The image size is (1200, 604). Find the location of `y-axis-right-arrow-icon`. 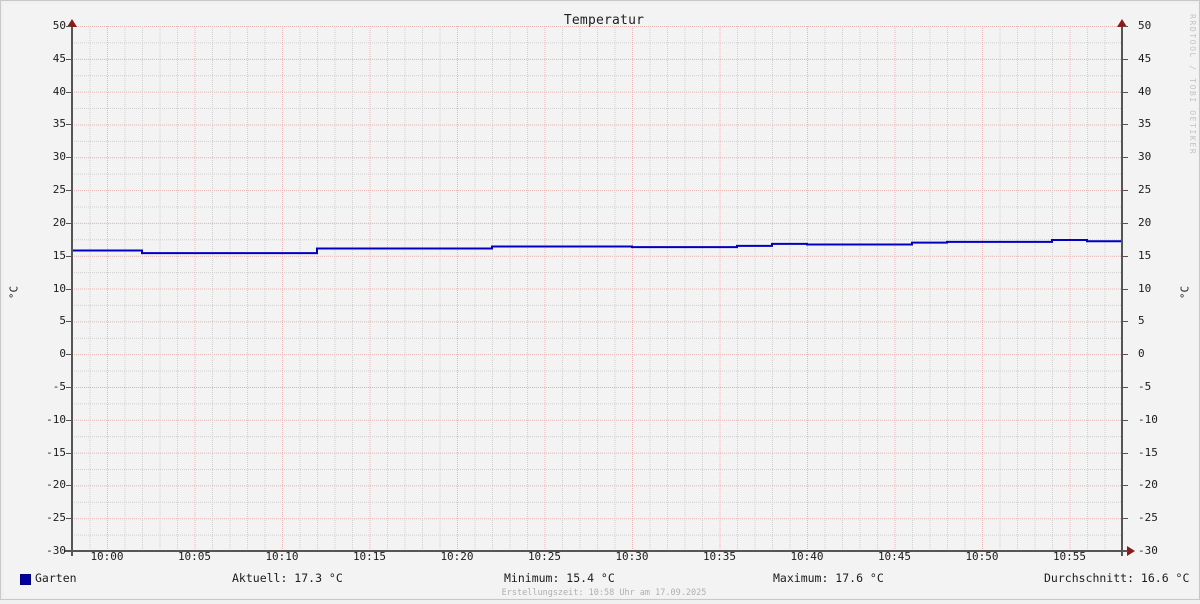

y-axis-right-arrow-icon is located at coordinates (1122, 23).